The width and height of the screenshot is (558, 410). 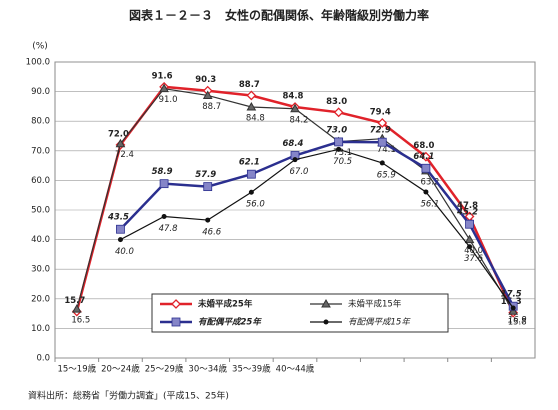 What do you see at coordinates (379, 322) in the screenshot?
I see `legend-label: 有配偶平成15年` at bounding box center [379, 322].